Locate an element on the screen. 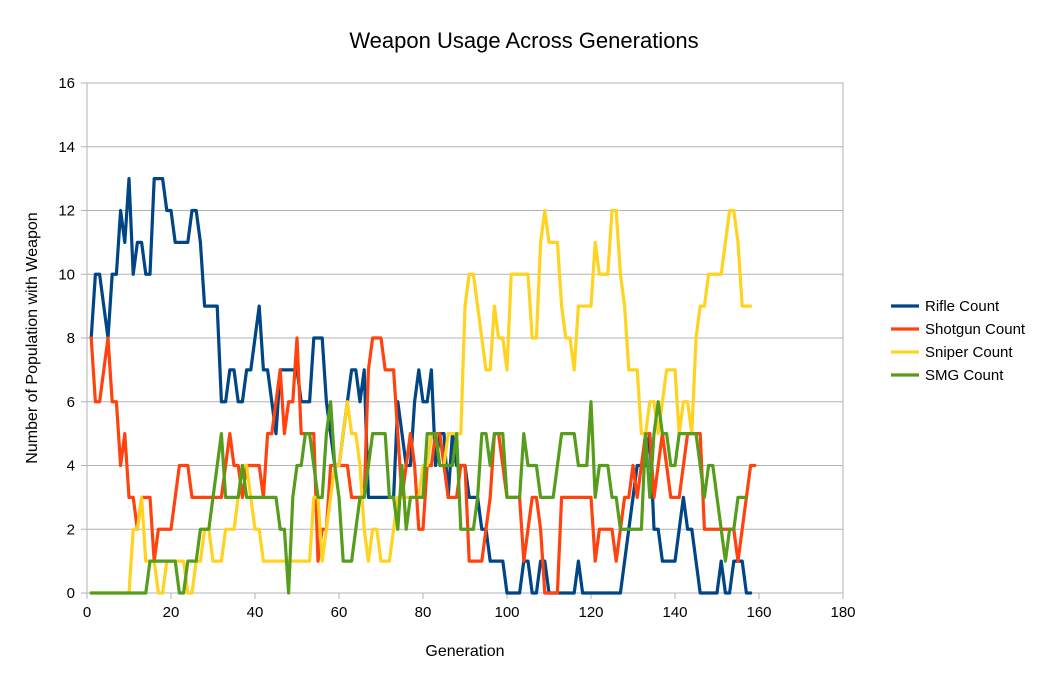  x-tick-label: 20 is located at coordinates (171, 612).